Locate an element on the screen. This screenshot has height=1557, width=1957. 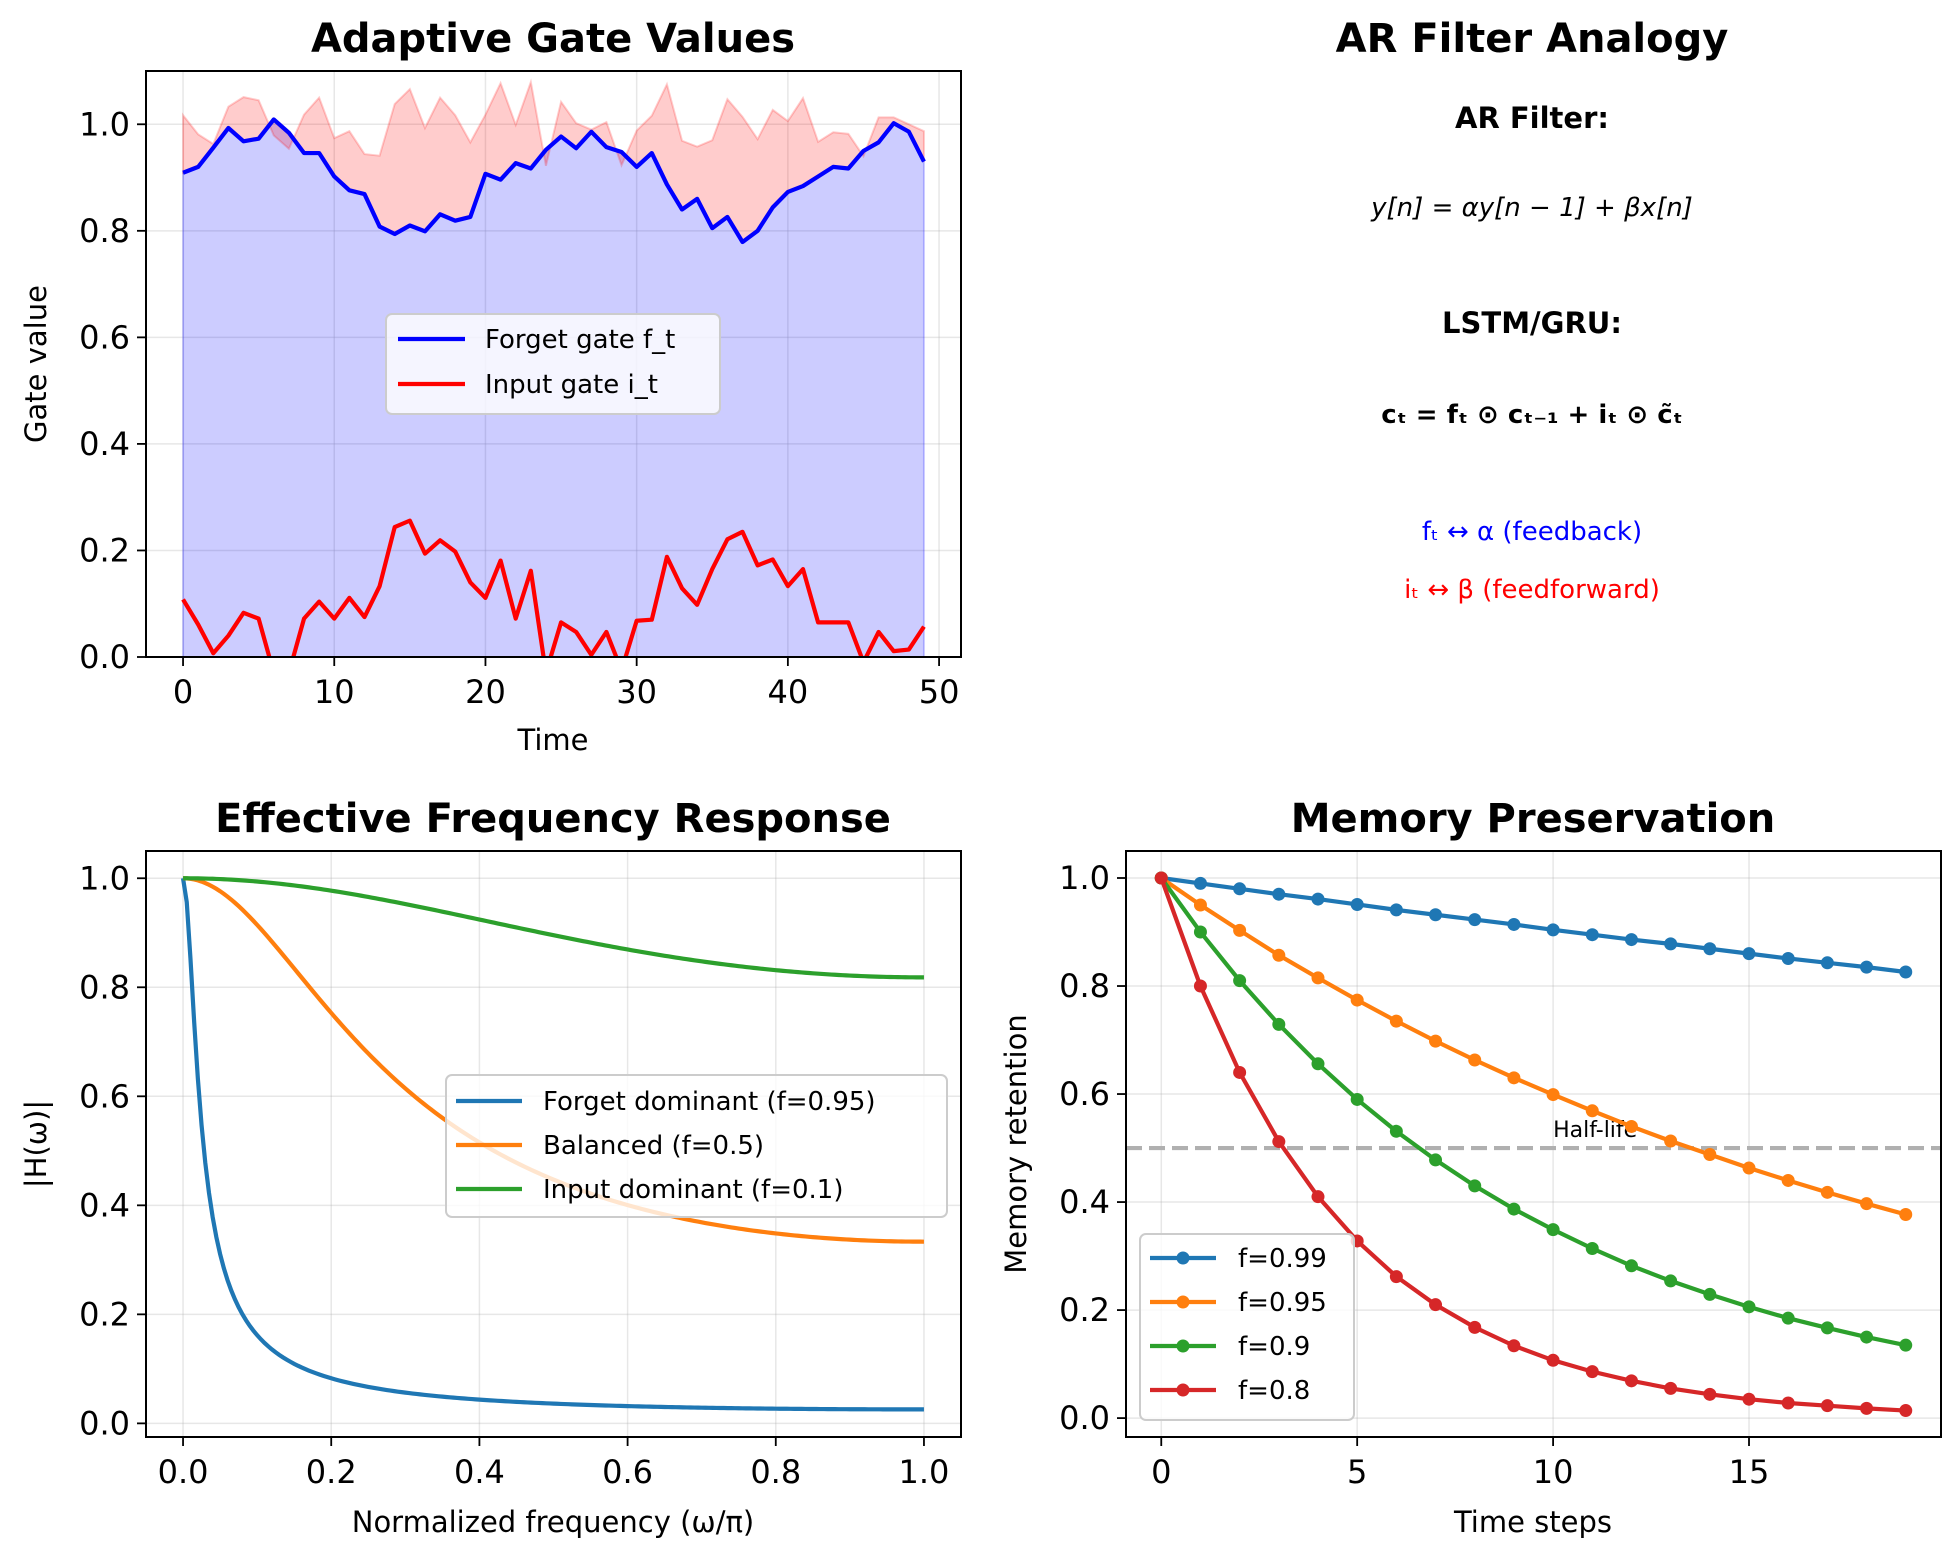
memory-ytick-label: 0.4 is located at coordinates (1084, 1202).